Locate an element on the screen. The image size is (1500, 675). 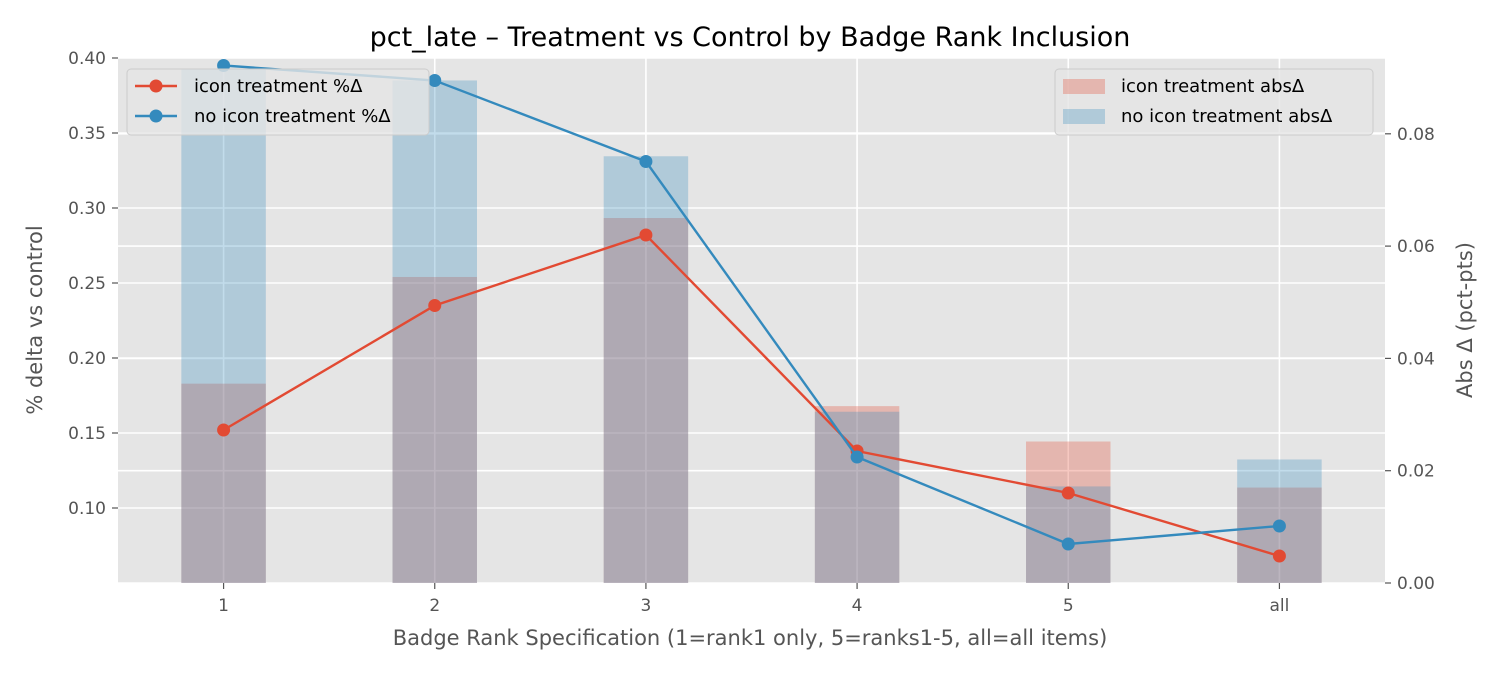
x-tick-label-1: 1 is located at coordinates (223, 606).